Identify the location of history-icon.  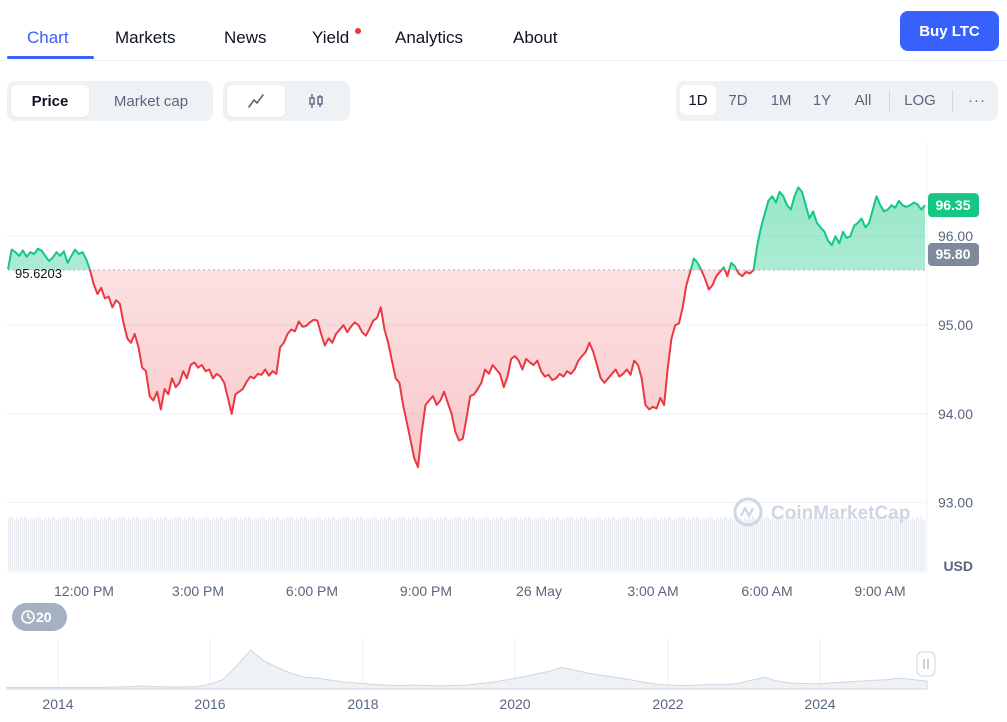
(28, 617).